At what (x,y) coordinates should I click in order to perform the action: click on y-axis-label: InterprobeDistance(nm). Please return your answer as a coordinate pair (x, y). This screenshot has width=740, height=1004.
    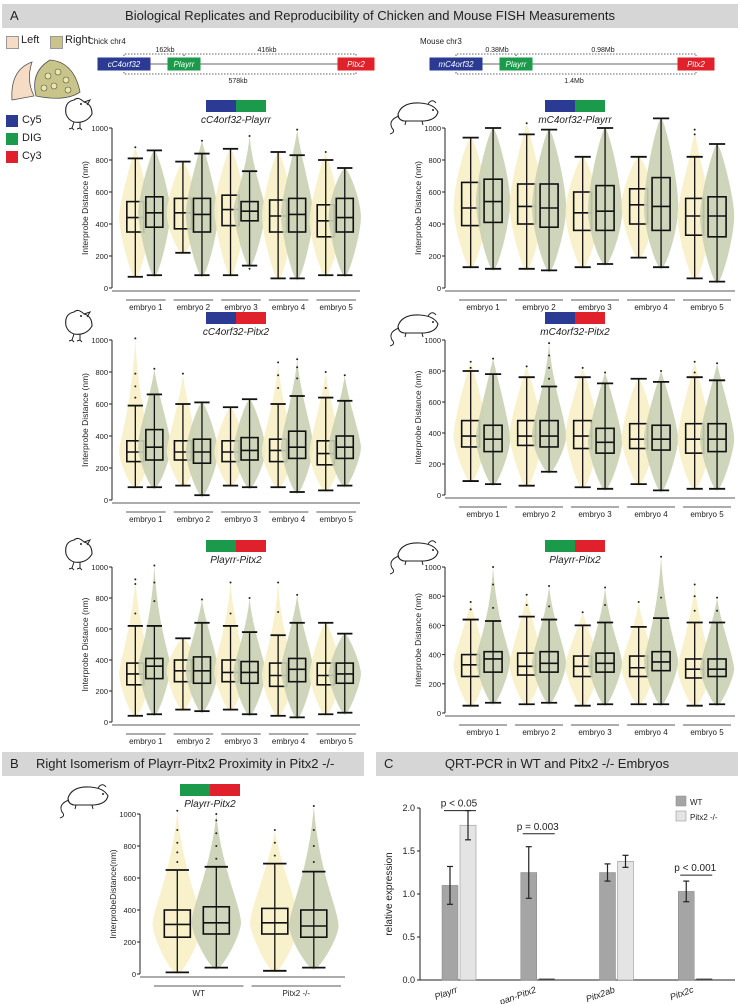
    Looking at the image, I should click on (113, 893).